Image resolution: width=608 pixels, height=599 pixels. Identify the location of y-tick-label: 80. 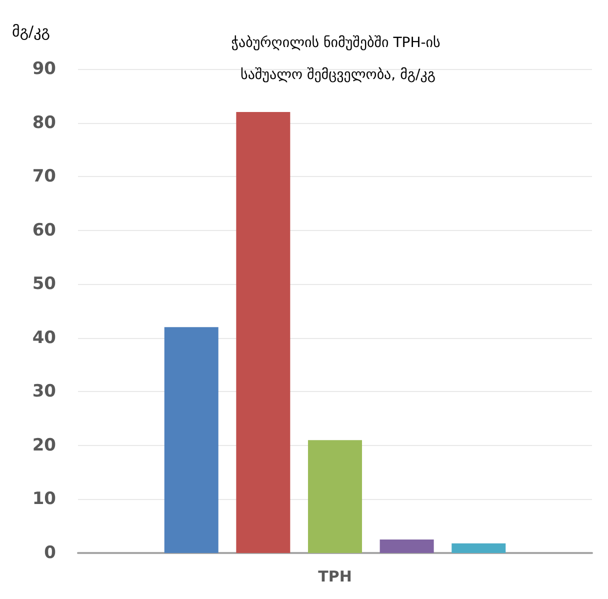
(44, 122).